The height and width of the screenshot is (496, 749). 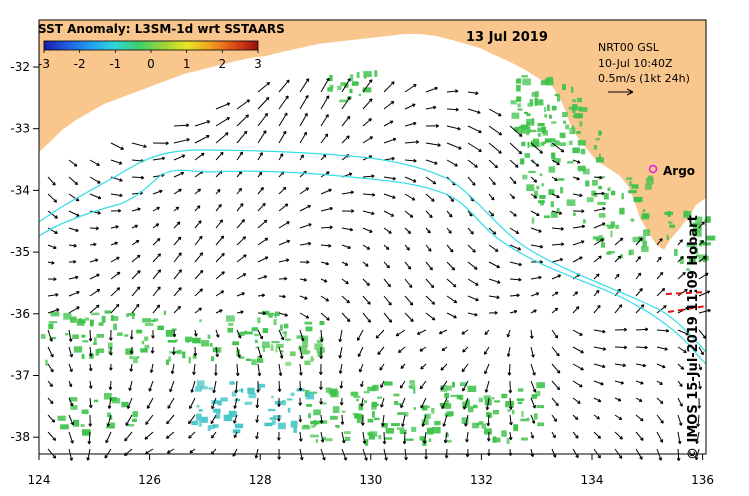 I want to click on colorbar-gradient, so click(x=151, y=45).